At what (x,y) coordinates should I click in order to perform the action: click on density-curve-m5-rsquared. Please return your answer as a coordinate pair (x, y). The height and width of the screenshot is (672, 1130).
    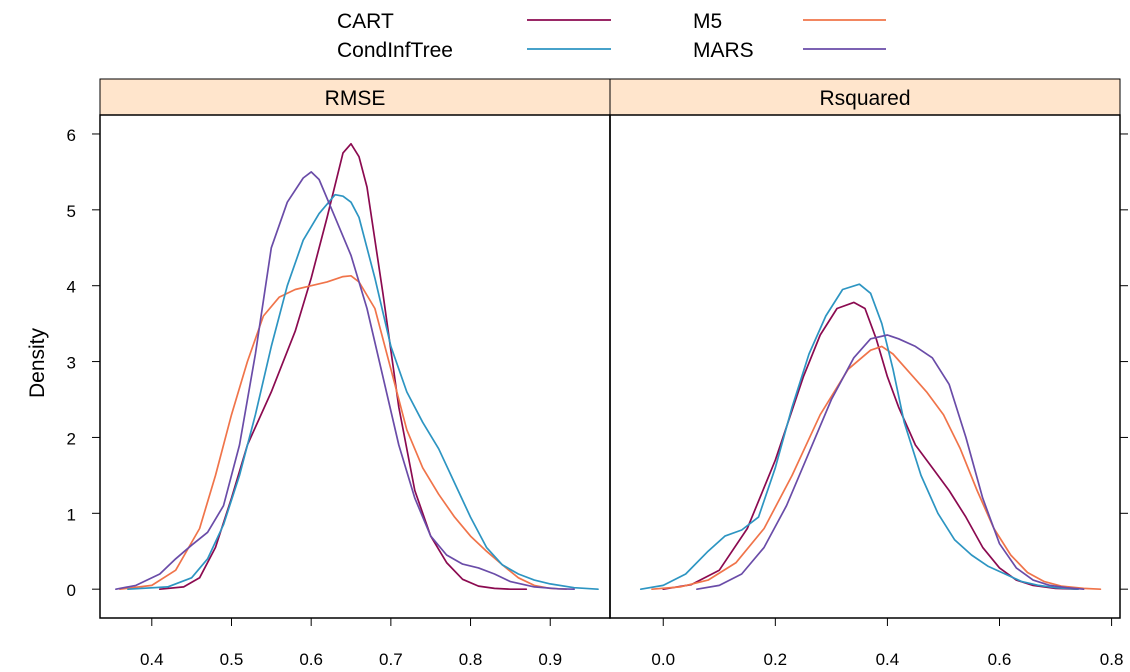
    Looking at the image, I should click on (876, 468).